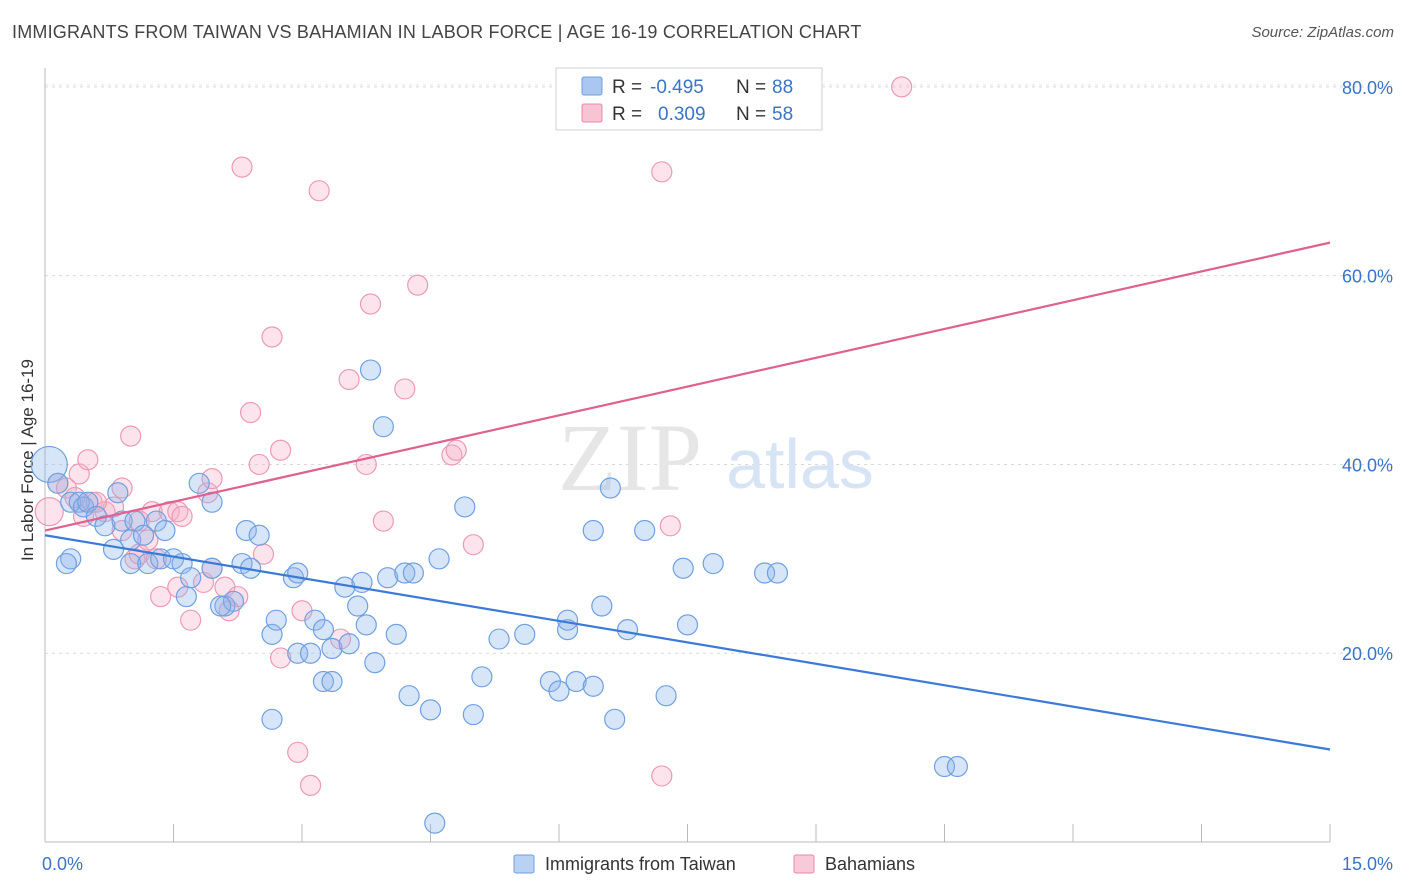  What do you see at coordinates (524, 864) in the screenshot?
I see `bottom-legend-swatch-taiwan` at bounding box center [524, 864].